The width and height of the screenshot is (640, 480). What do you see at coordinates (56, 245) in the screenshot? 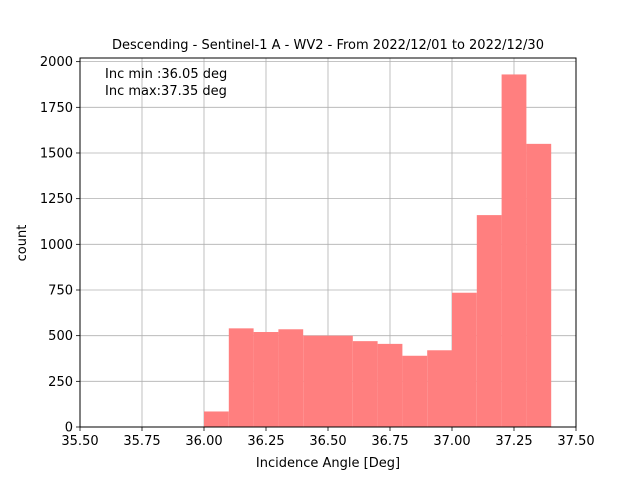
I see `y-tick-label: 1000` at bounding box center [56, 245].